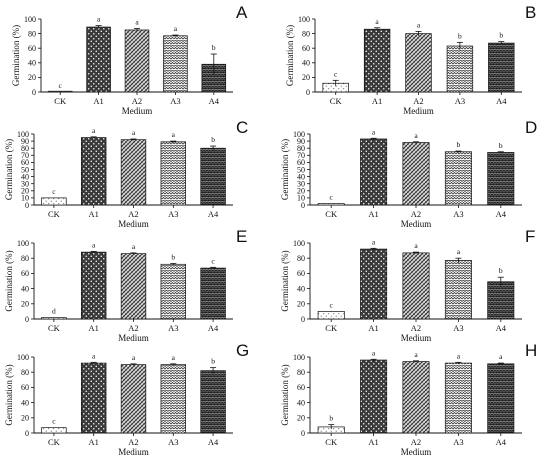 Image resolution: width=541 pixels, height=462 pixels. What do you see at coordinates (54, 430) in the screenshot?
I see `bar-ck` at bounding box center [54, 430].